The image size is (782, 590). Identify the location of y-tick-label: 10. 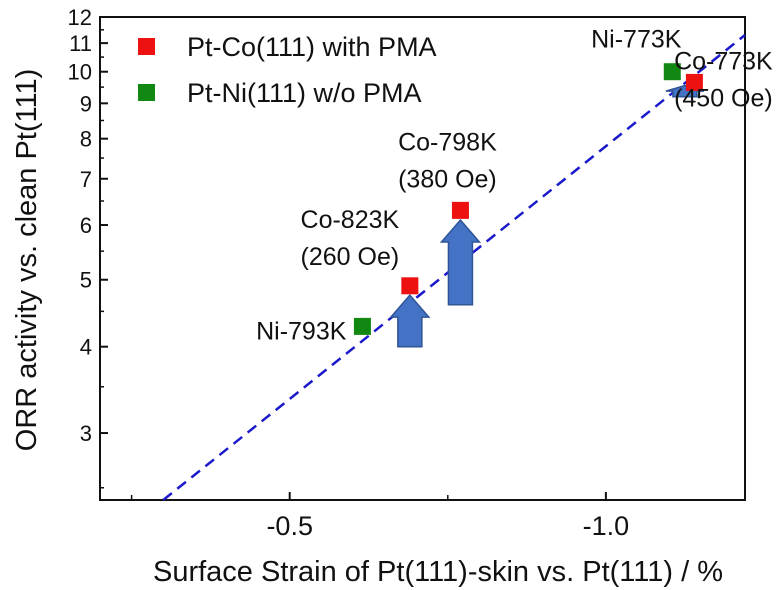
(80, 72).